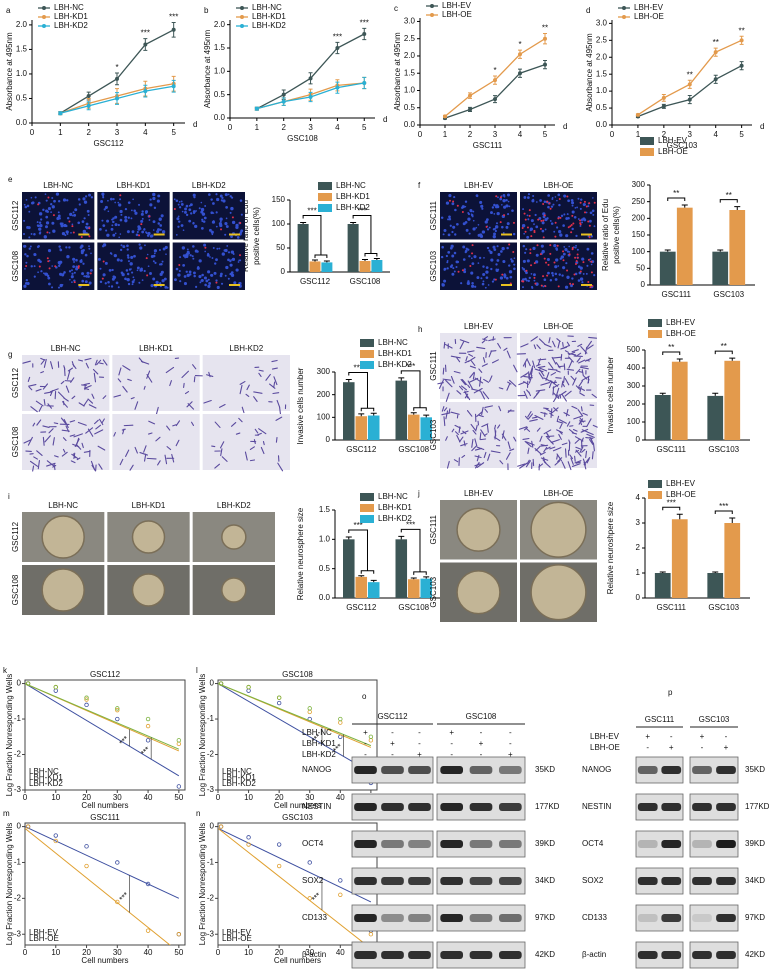 The image size is (782, 974). What do you see at coordinates (451, 732) in the screenshot?
I see `sign: +` at bounding box center [451, 732].